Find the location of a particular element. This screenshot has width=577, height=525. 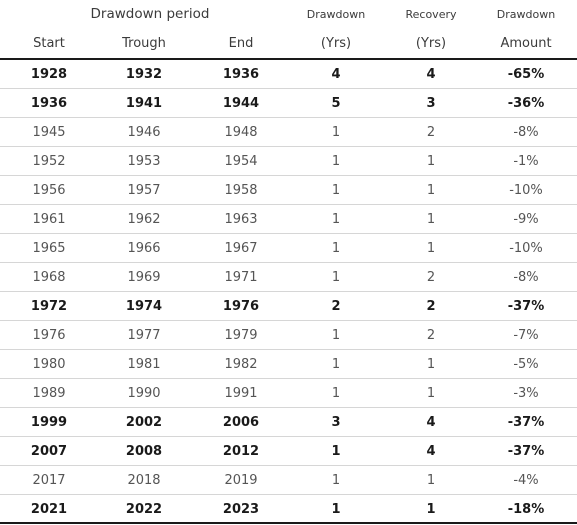

cell-start: 1976 is located at coordinates (49, 335).